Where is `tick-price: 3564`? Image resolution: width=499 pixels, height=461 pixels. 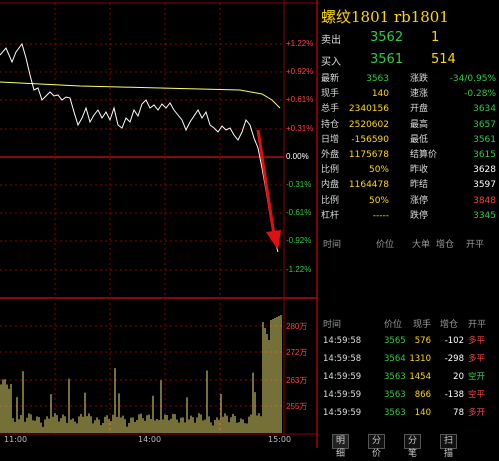 tick-price: 3564 is located at coordinates (395, 359).